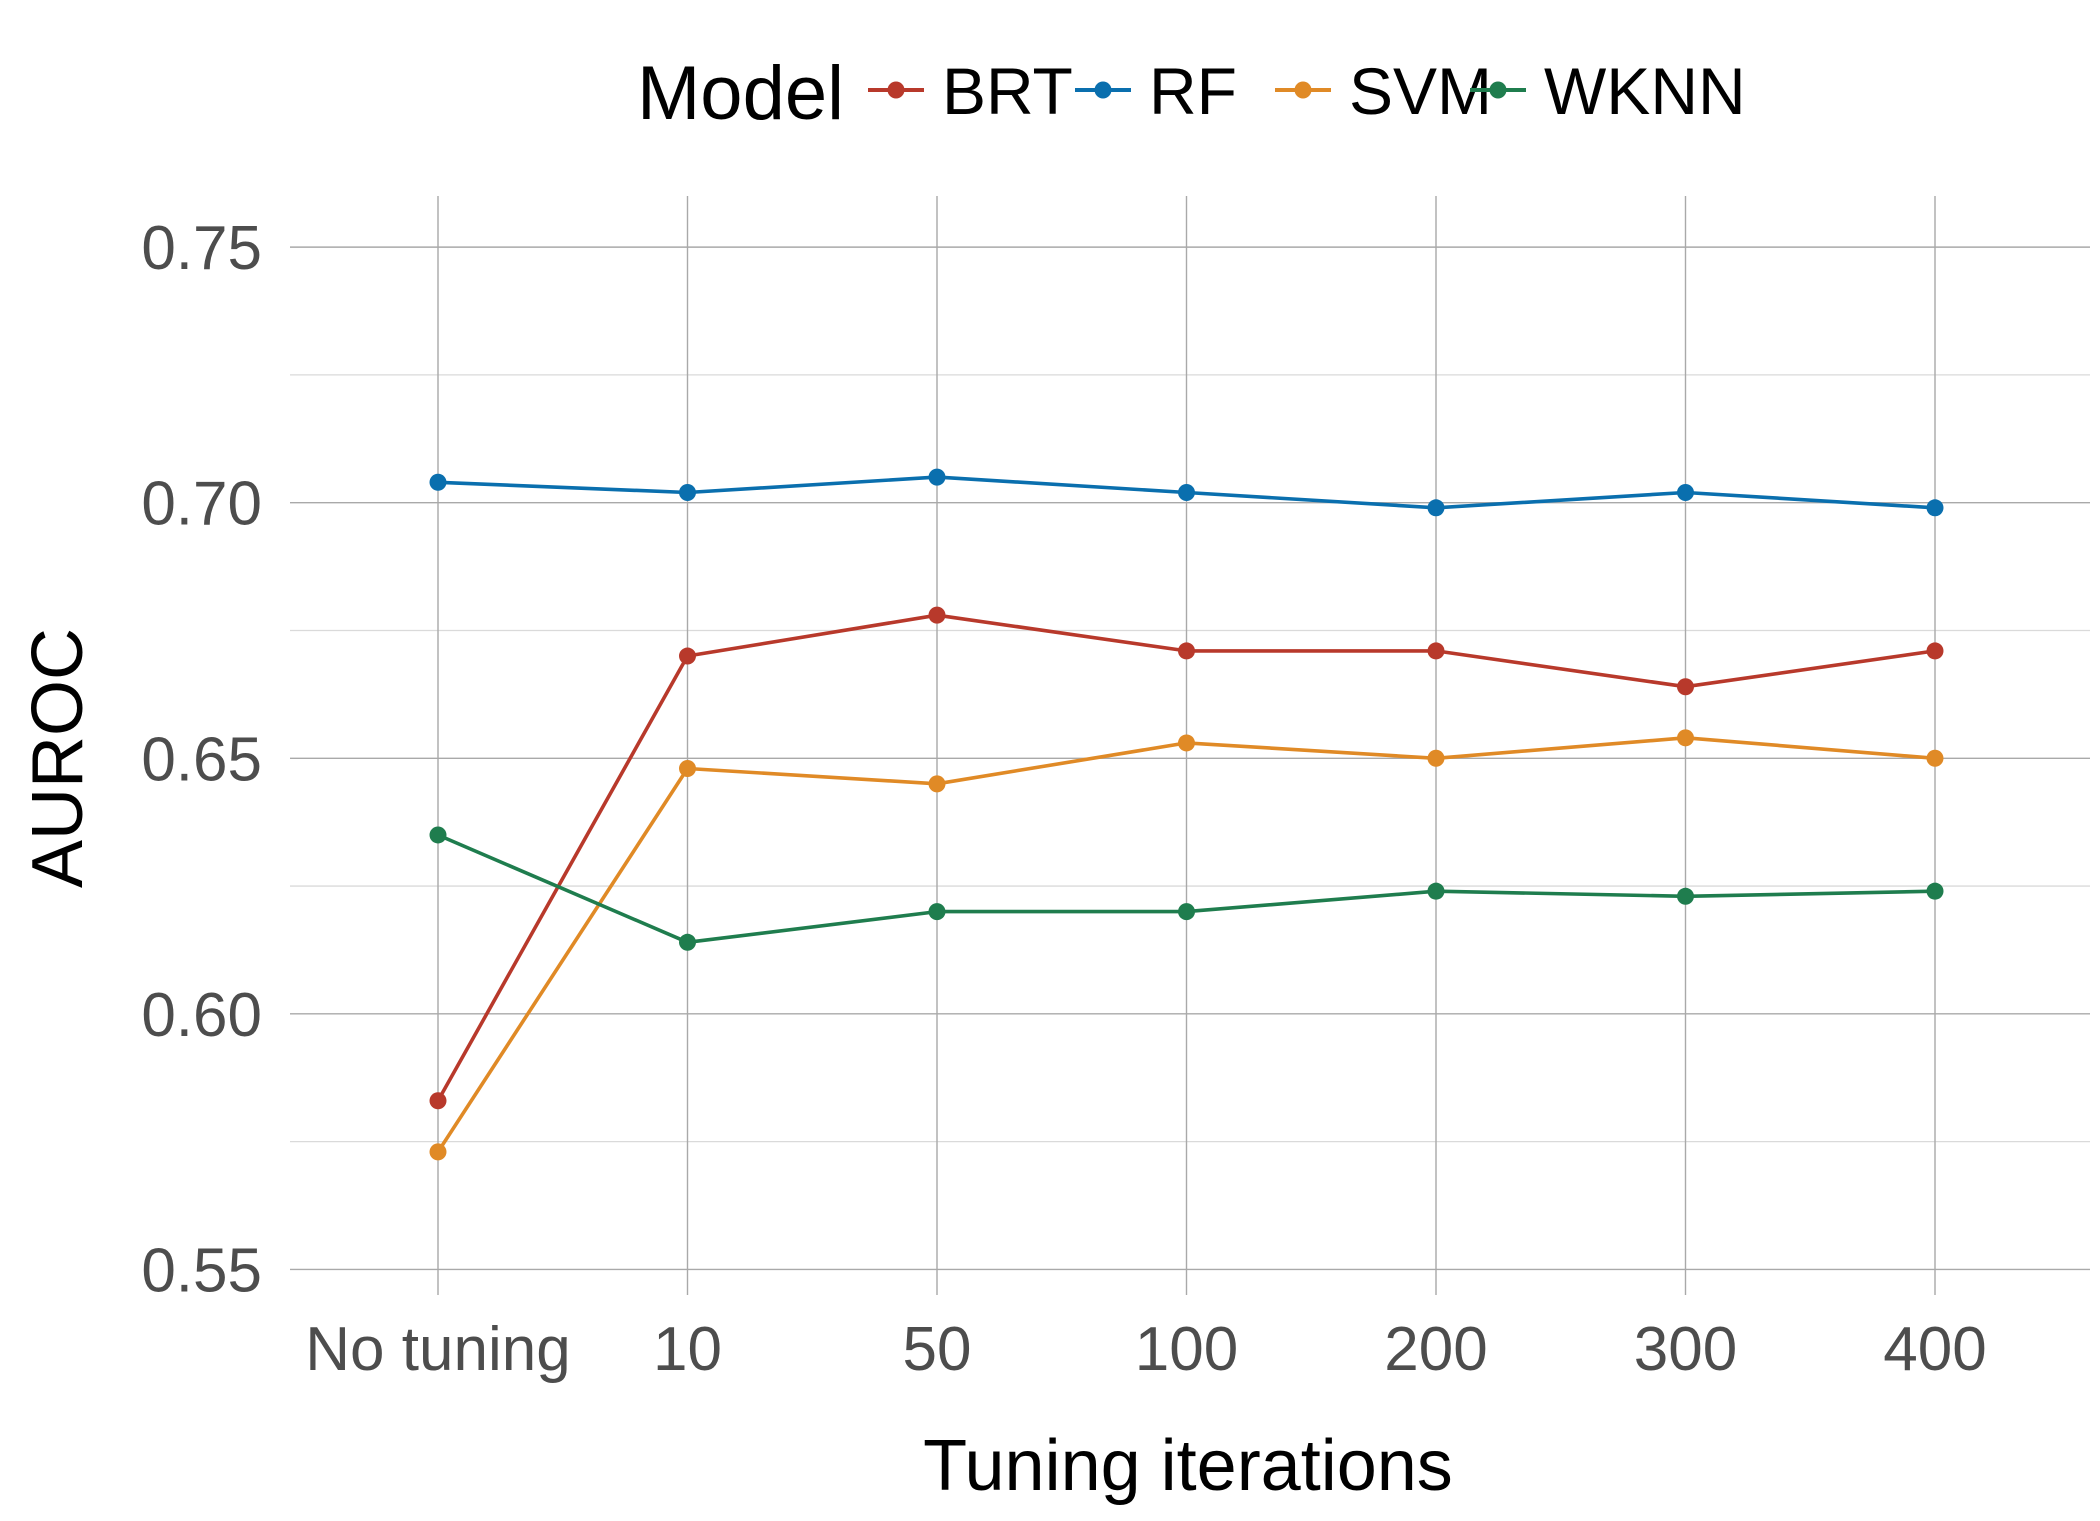 The height and width of the screenshot is (1521, 2100). What do you see at coordinates (58, 758) in the screenshot?
I see `y-axis-title: AUROC` at bounding box center [58, 758].